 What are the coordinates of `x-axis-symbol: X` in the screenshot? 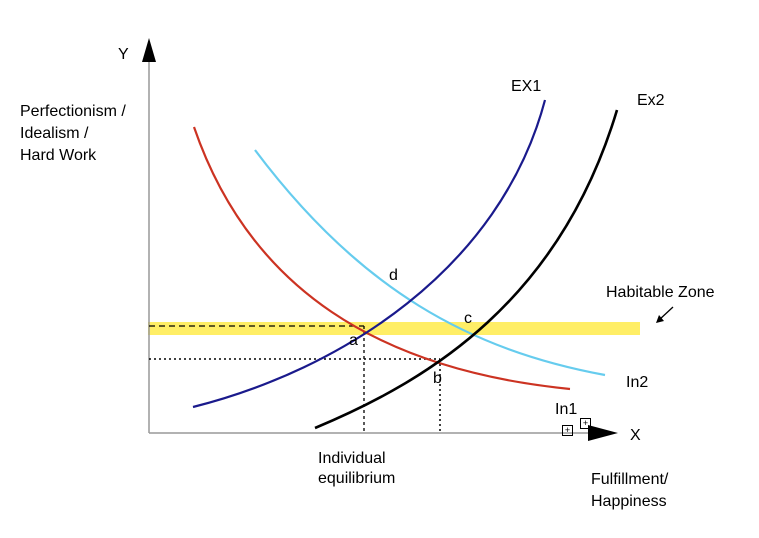 It's located at (635, 435).